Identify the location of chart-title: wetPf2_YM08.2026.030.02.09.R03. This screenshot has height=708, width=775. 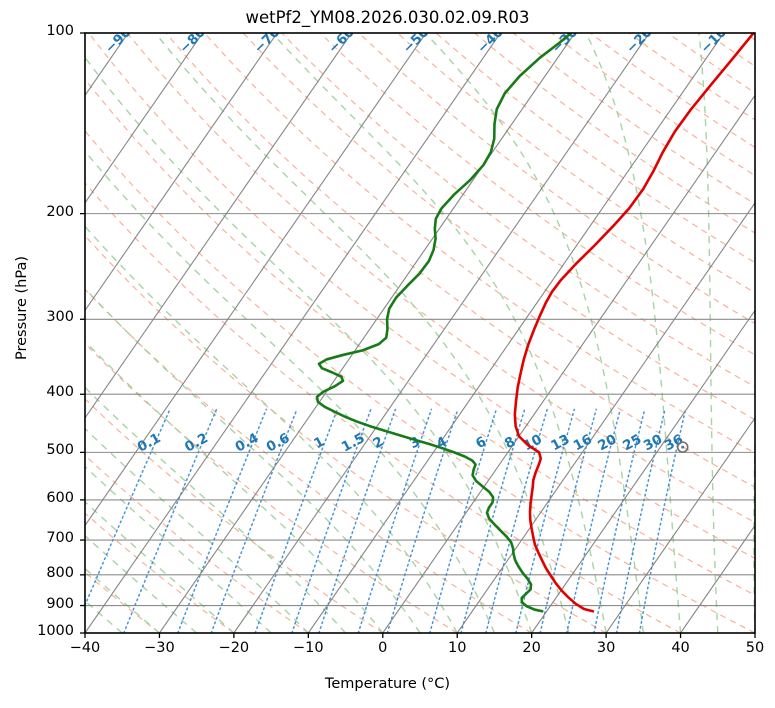
(387, 17).